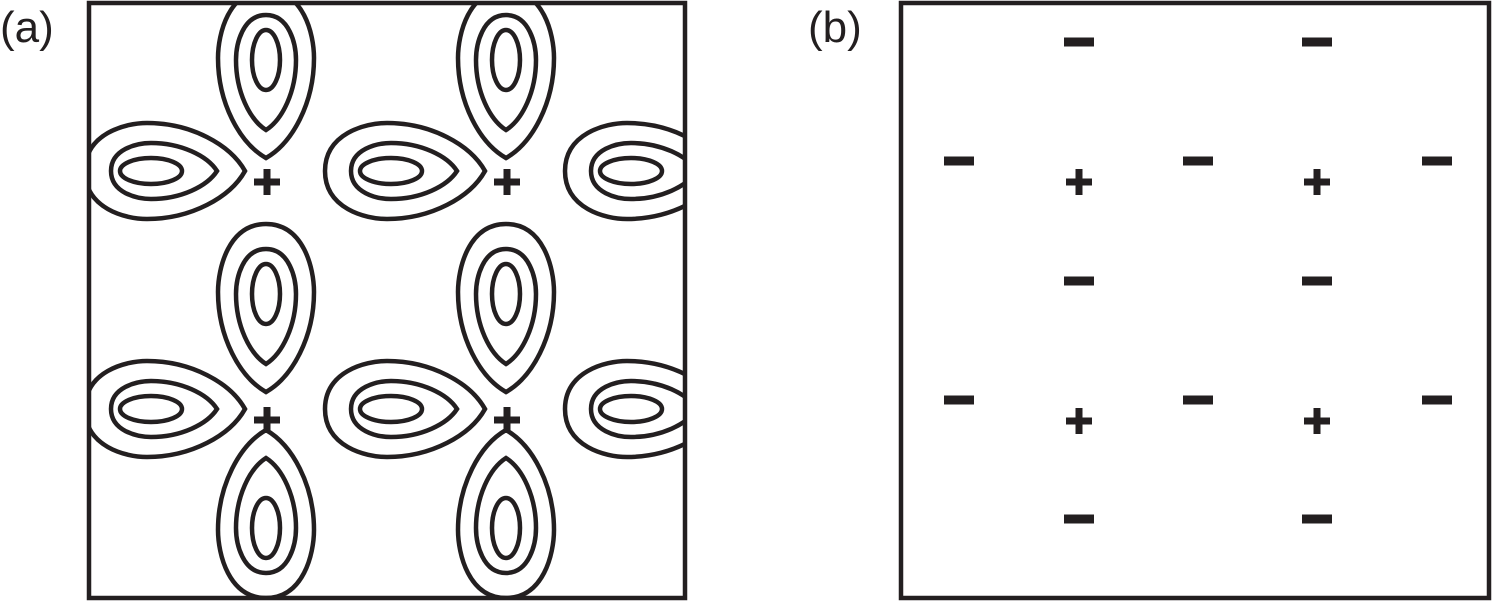 Image resolution: width=1499 pixels, height=602 pixels. I want to click on panel-a-label: (a), so click(27, 27).